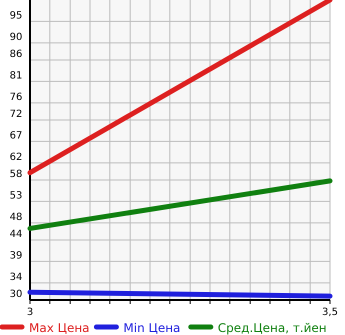  I want to click on y-tick-label: 86, so click(16, 54).